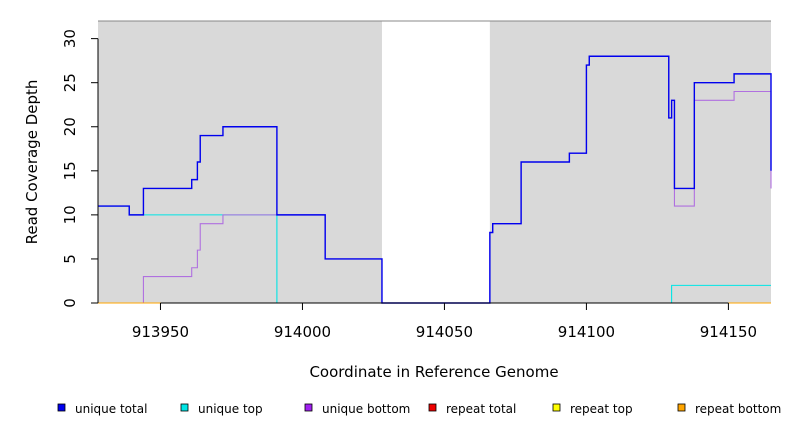 The width and height of the screenshot is (792, 432). I want to click on legend-swatch-repeat-bottom, so click(681, 407).